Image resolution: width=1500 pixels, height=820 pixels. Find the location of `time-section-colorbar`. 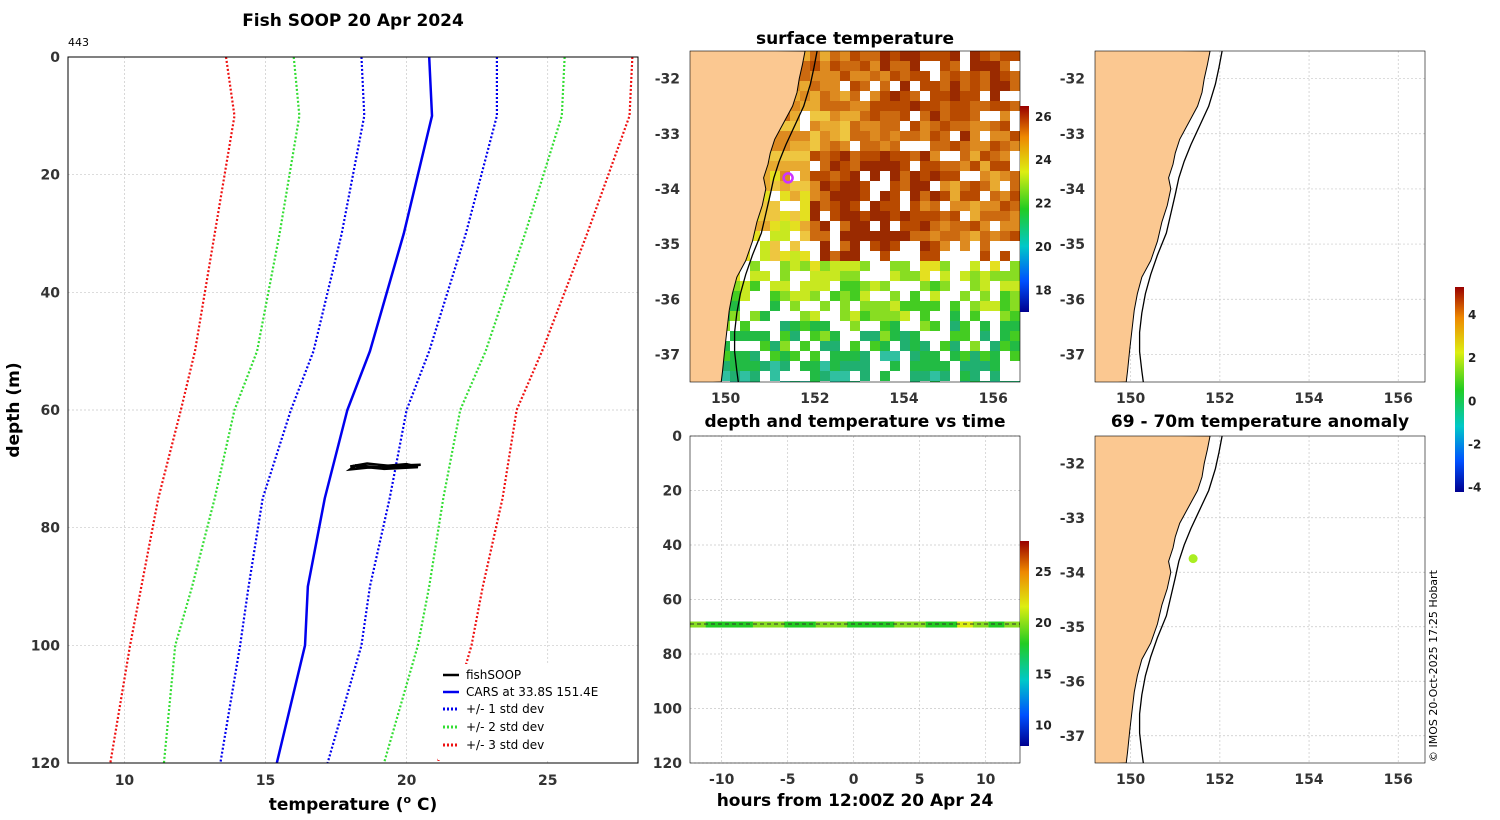

time-section-colorbar is located at coordinates (1024, 643).